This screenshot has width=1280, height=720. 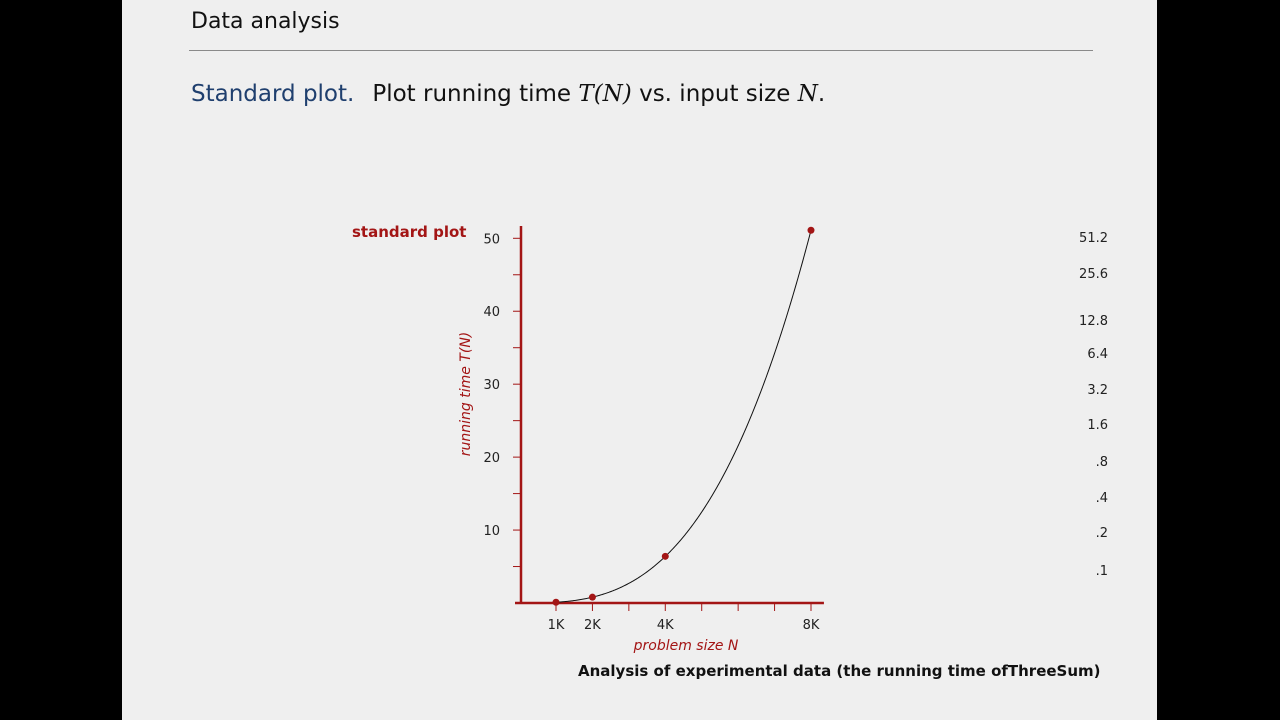 What do you see at coordinates (592, 625) in the screenshot?
I see `x-tick-label: 2K` at bounding box center [592, 625].